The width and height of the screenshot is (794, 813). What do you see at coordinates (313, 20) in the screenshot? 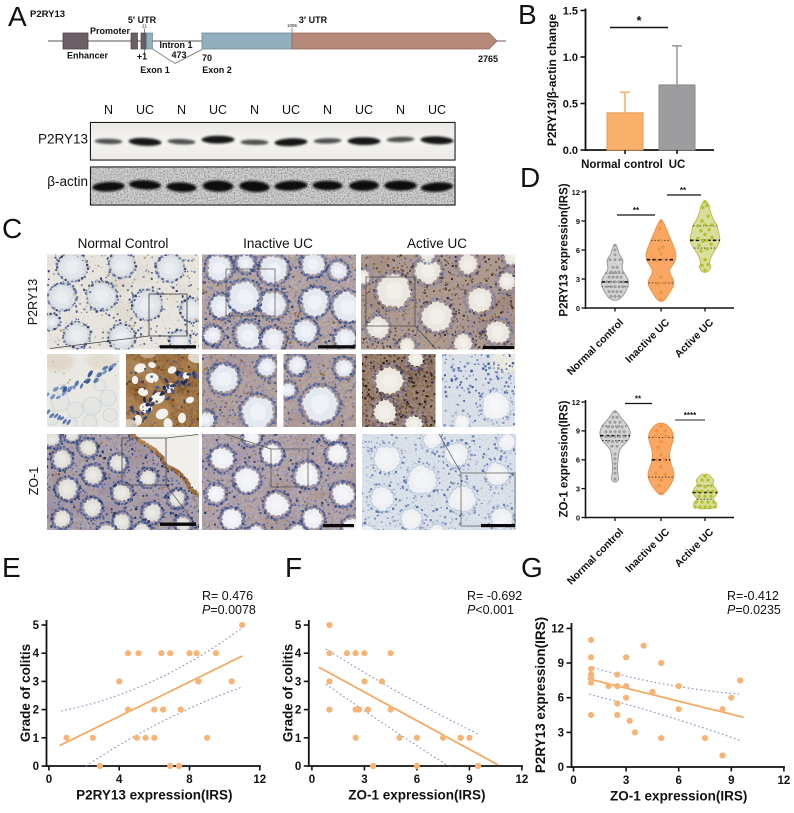
I see `svg-text: 3′ UTR` at bounding box center [313, 20].